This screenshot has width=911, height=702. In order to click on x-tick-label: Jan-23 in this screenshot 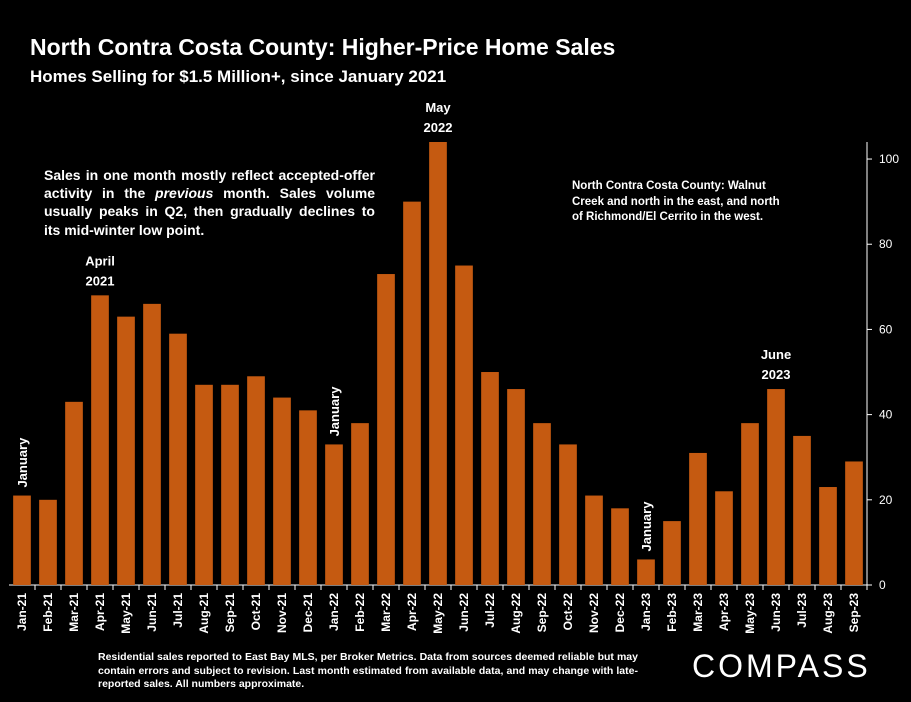, I will do `click(646, 612)`.